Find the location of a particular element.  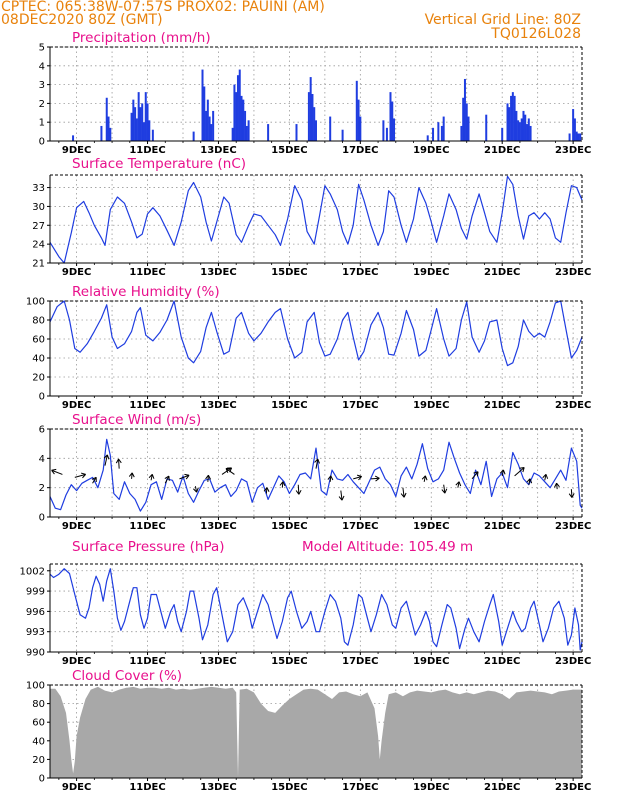

header-date: 08DEC2020 80Z (GMT) is located at coordinates (82, 20).